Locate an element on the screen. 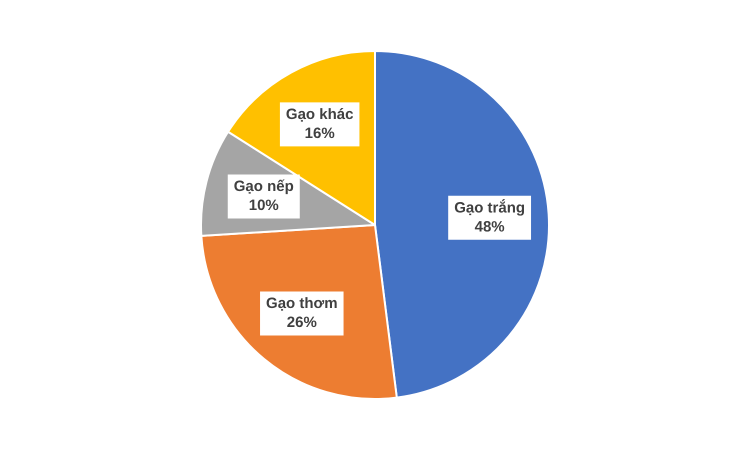 The image size is (750, 450). data-label: 16% is located at coordinates (319, 133).